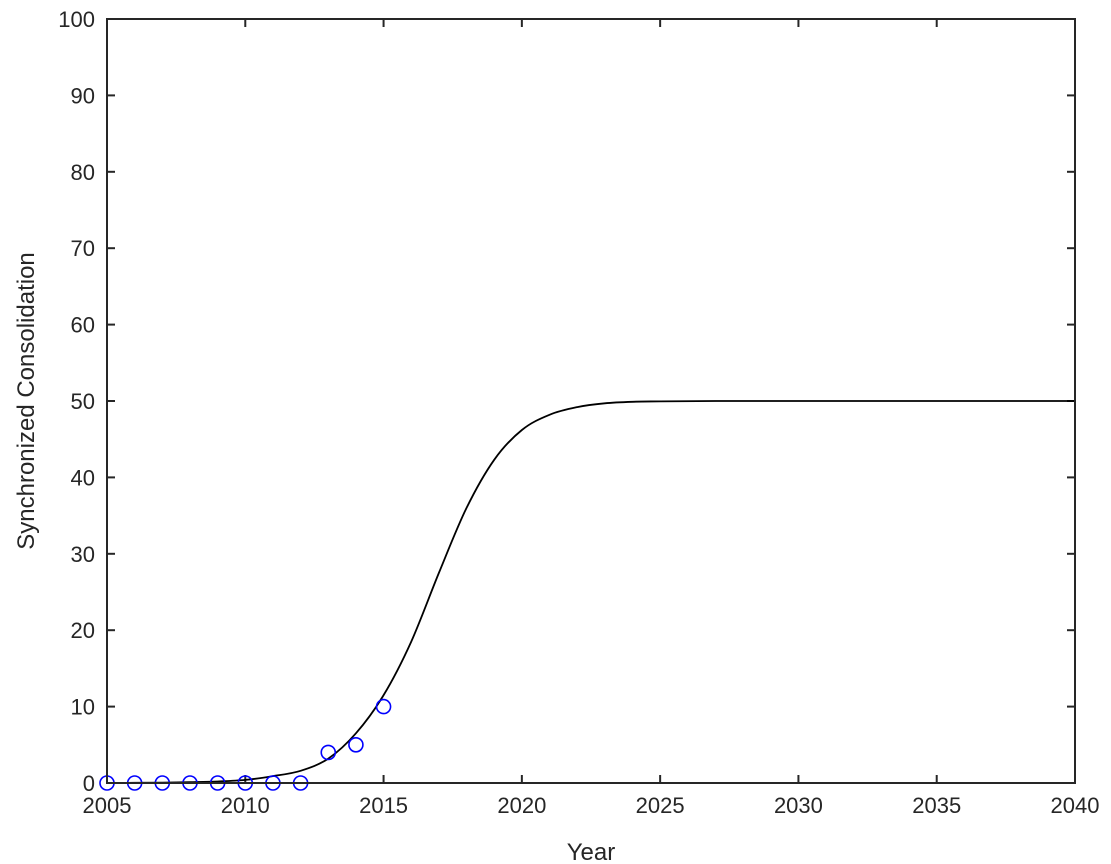 This screenshot has width=1111, height=864. What do you see at coordinates (591, 851) in the screenshot?
I see `x-axis-label: Year` at bounding box center [591, 851].